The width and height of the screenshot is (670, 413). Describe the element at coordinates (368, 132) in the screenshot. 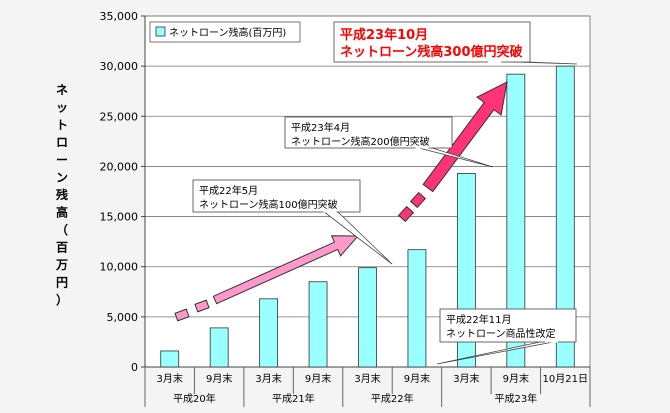

I see `callout-20bn-box` at that location.